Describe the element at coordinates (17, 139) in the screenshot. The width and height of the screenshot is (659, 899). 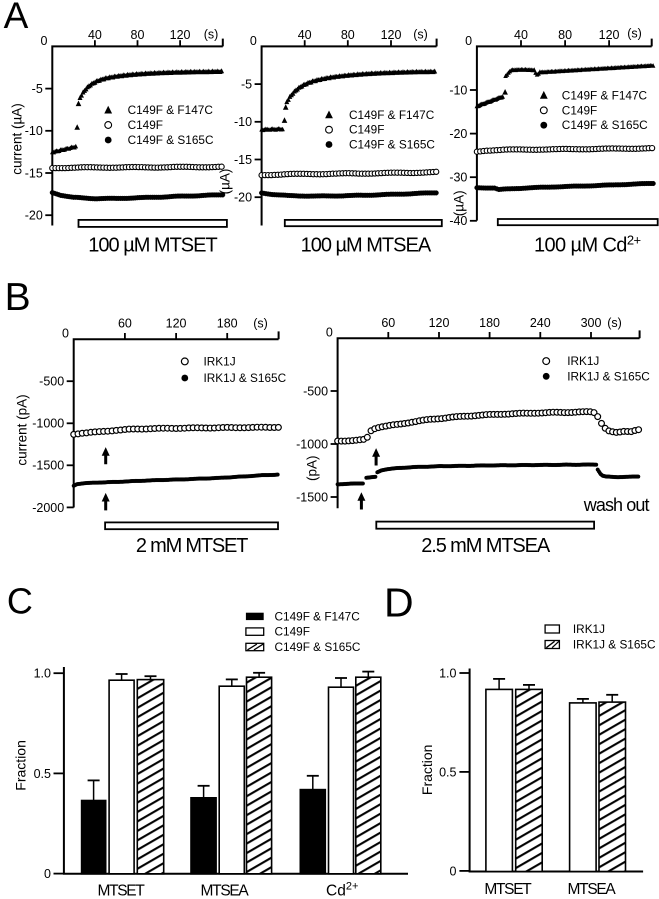
I see `svg-text: current (µA)` at that location.